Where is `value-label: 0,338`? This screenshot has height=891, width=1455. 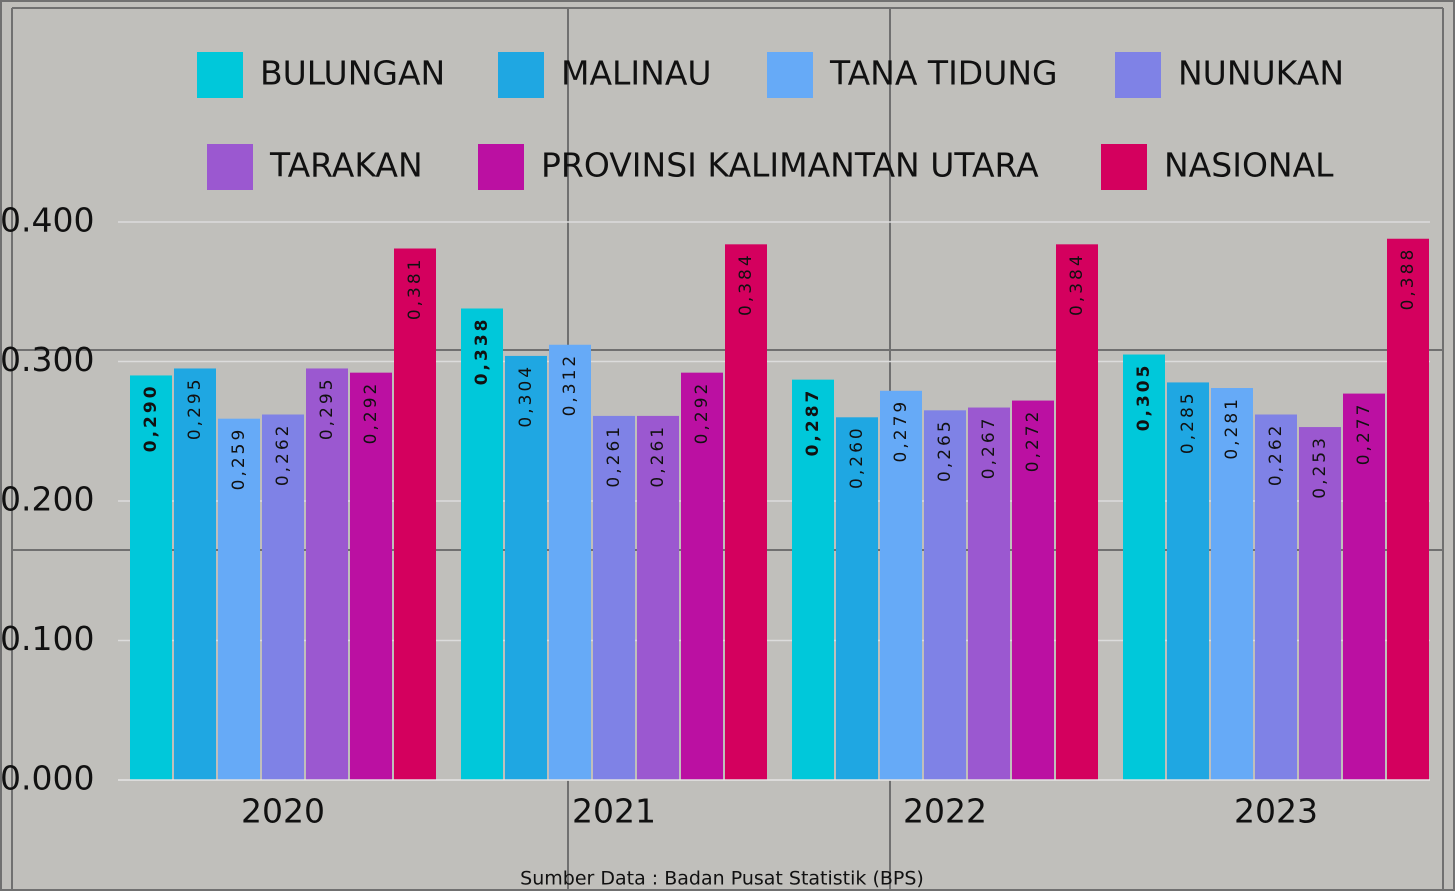
value-label: 0,338 is located at coordinates (482, 350).